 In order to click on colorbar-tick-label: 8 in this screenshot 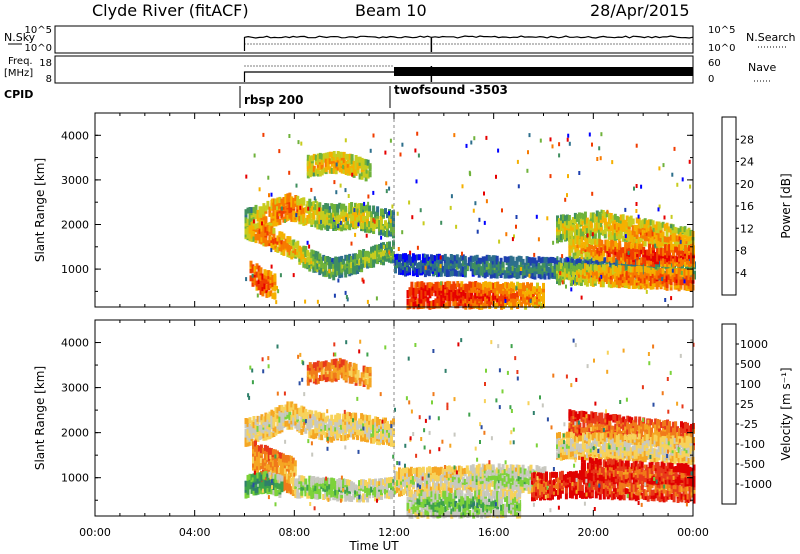, I will do `click(743, 251)`.